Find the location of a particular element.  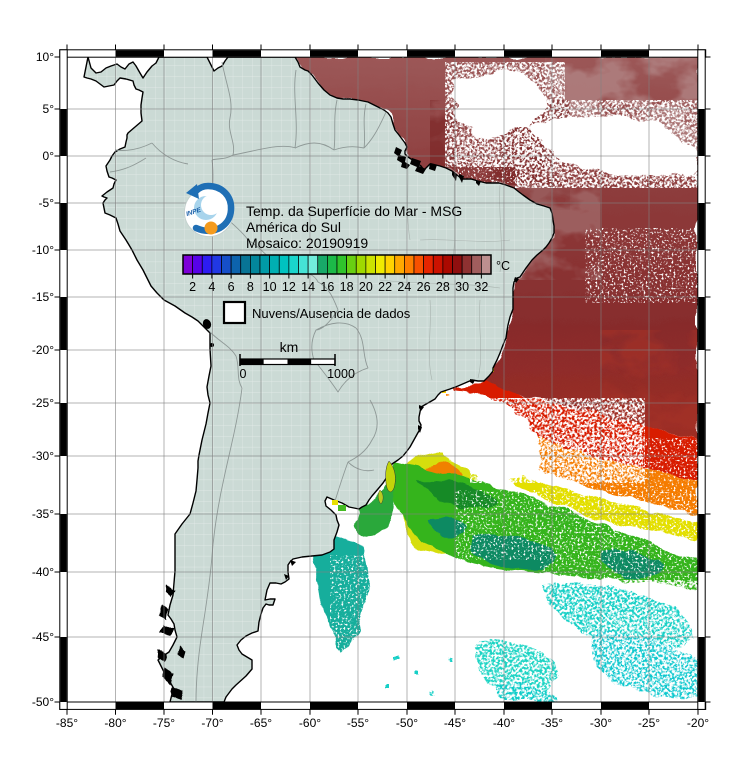

frame-bar-left is located at coordinates (63, 379).